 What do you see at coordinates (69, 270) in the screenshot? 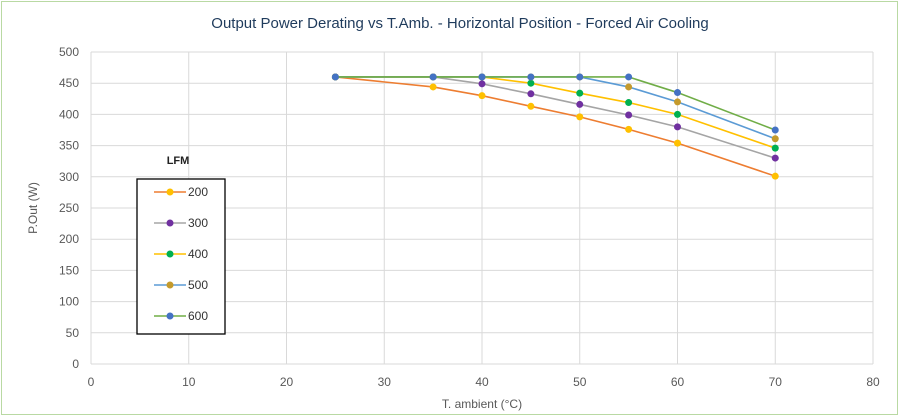
I see `y-tick-label: 150` at bounding box center [69, 270].